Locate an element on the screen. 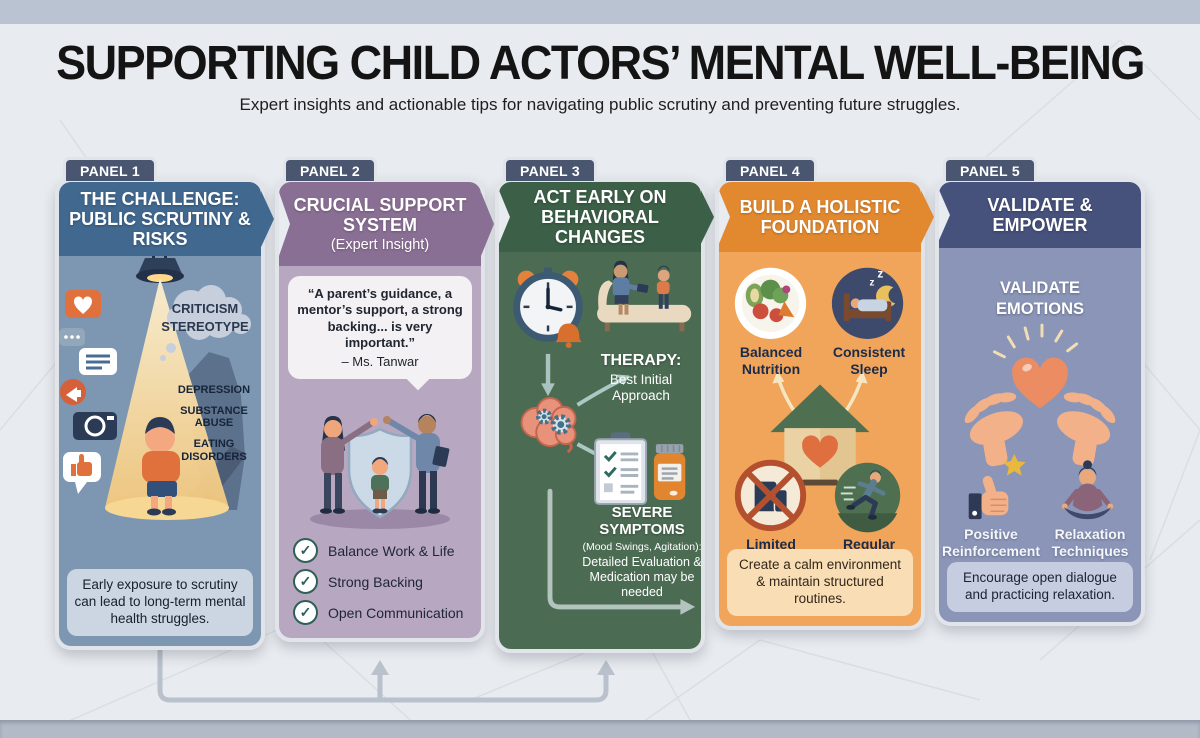  panel-3-title: ACT EARLY ON BEHAVIORAL CHANGES is located at coordinates (600, 217).